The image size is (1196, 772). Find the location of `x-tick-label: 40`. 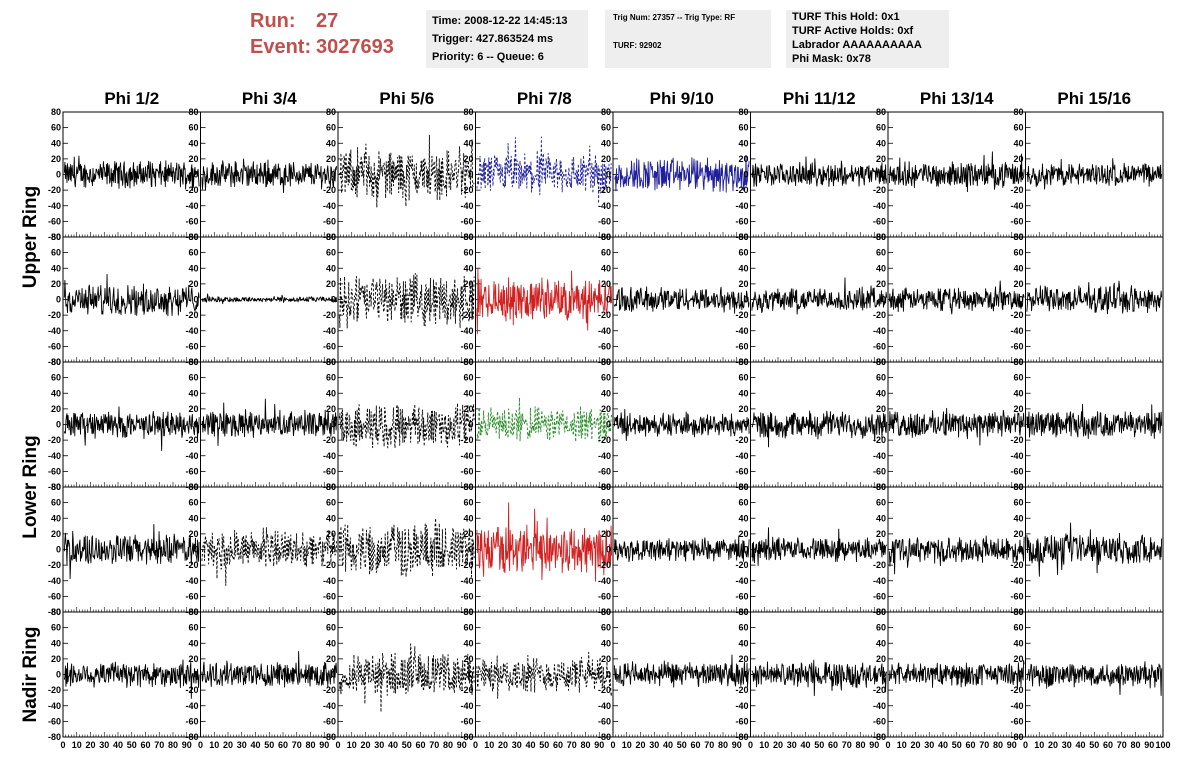

x-tick-label: 40 is located at coordinates (393, 745).